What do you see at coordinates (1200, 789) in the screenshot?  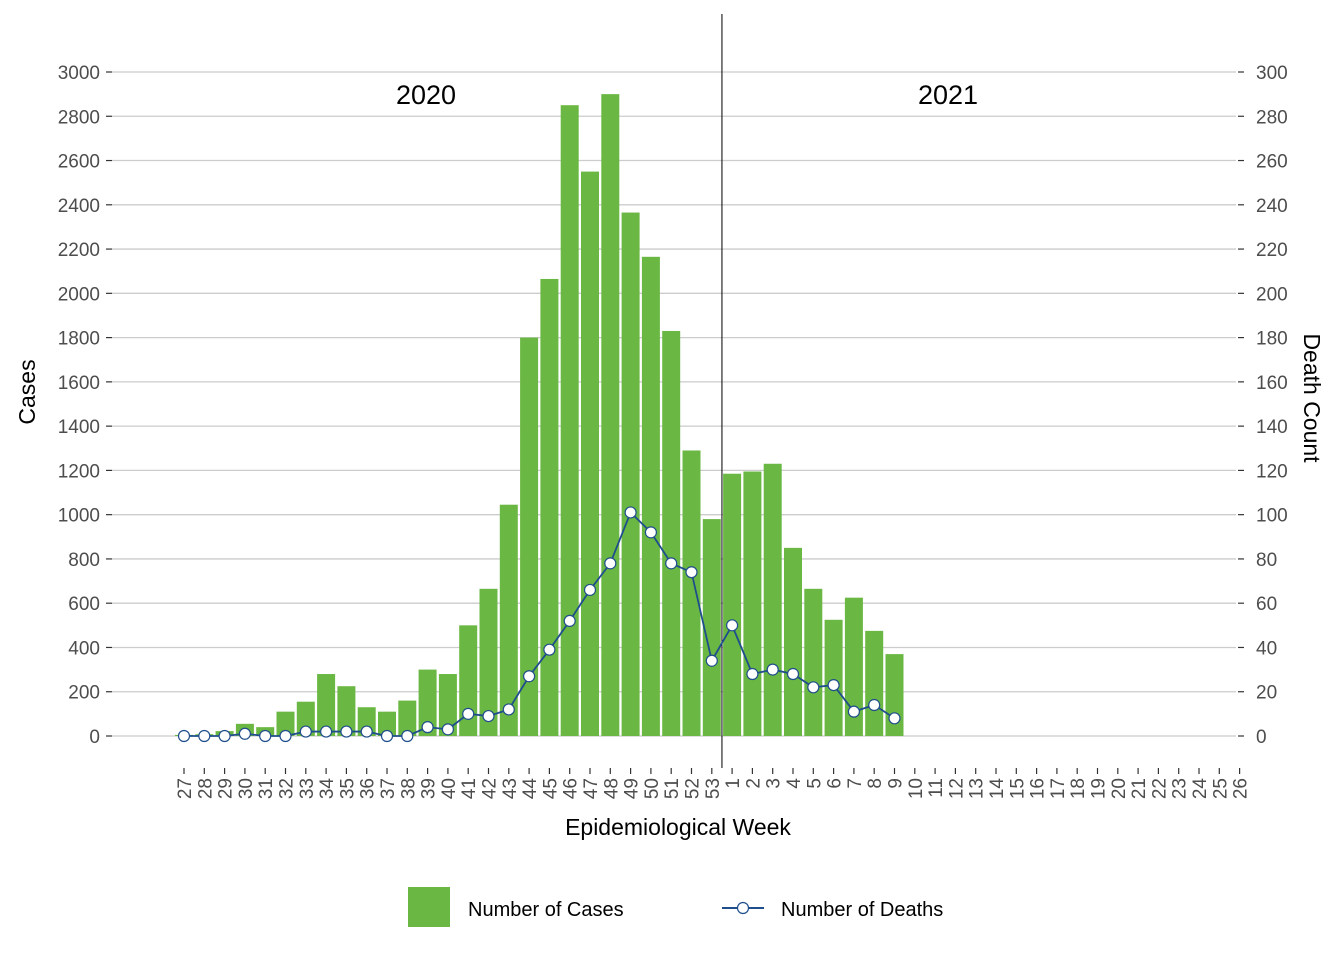 I see `x-tick-label-24-50: 24` at bounding box center [1200, 789].